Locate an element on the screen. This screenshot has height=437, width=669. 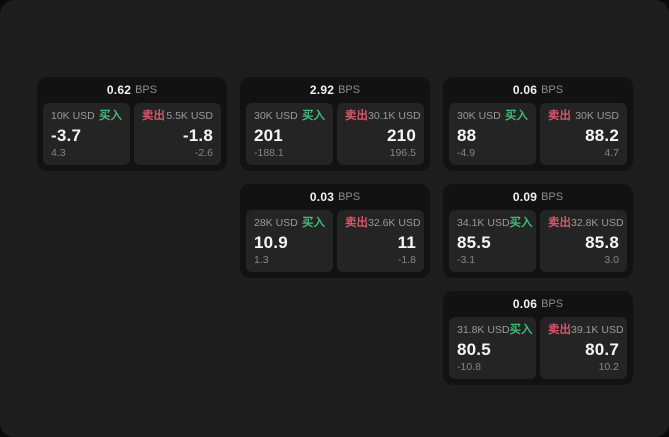
sell-change: 4.7 is located at coordinates (611, 153).